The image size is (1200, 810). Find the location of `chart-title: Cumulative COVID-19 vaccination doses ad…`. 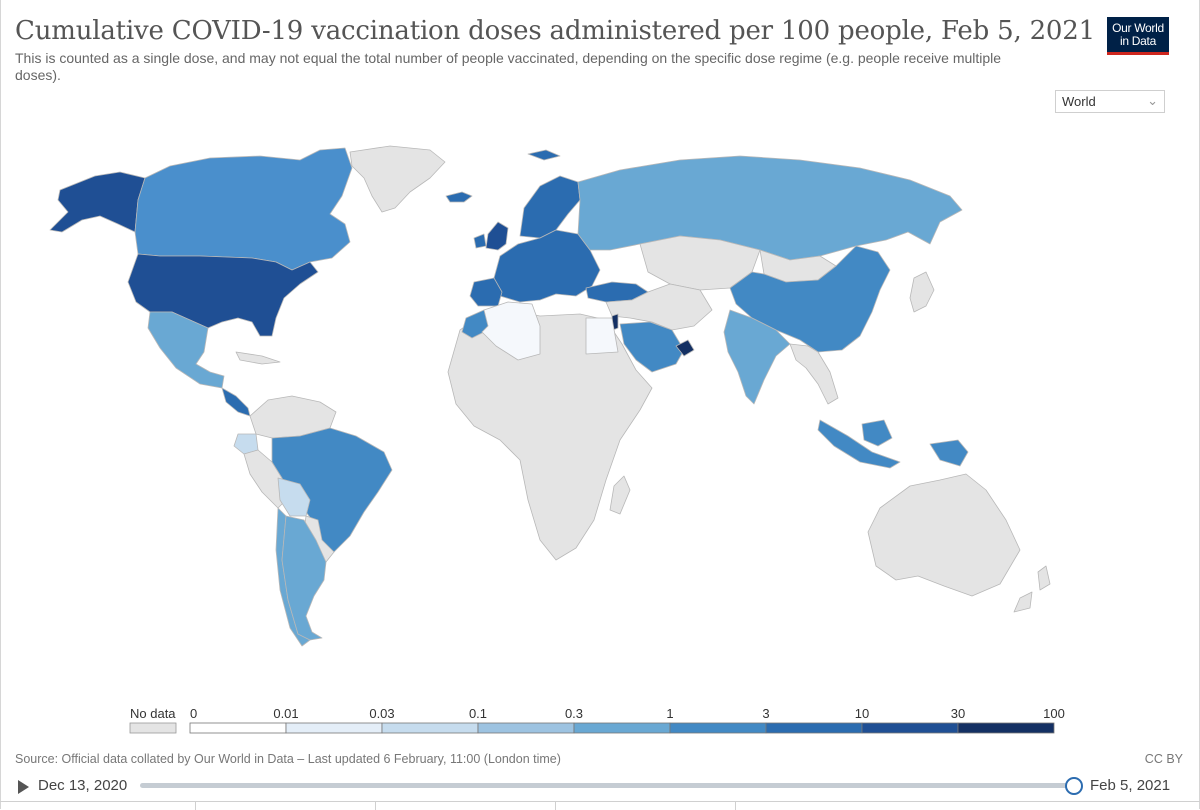

chart-title: Cumulative COVID-19 vaccination doses ad… is located at coordinates (555, 31).